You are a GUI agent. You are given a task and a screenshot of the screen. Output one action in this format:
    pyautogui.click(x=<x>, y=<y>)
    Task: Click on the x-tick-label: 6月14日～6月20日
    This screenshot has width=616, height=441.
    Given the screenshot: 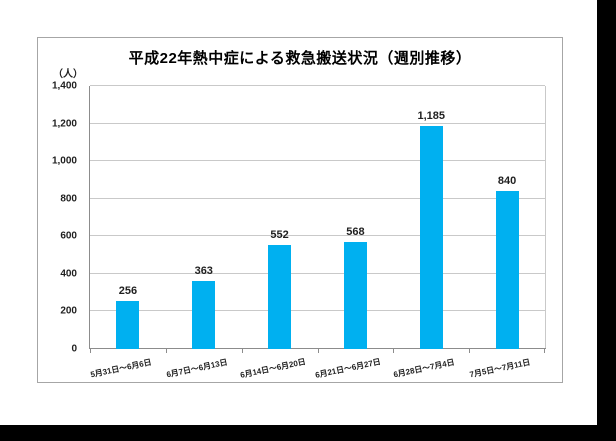 What is the action you would take?
    pyautogui.click(x=273, y=368)
    